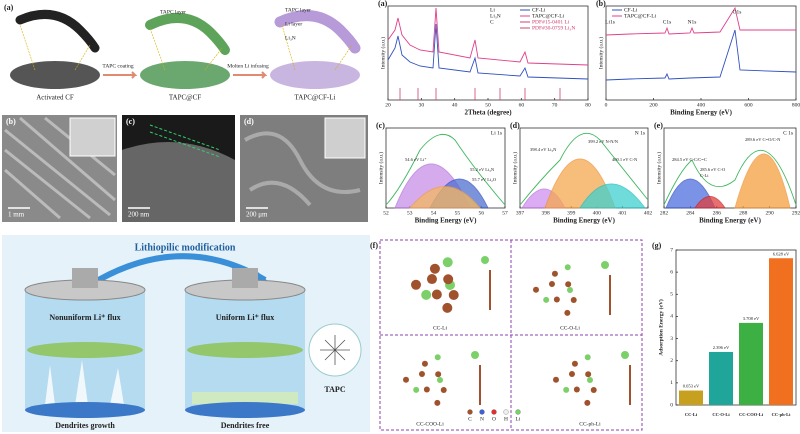 Image resolution: width=800 pixels, height=434 pixels. I want to click on x-tick-label: 286, so click(717, 213).